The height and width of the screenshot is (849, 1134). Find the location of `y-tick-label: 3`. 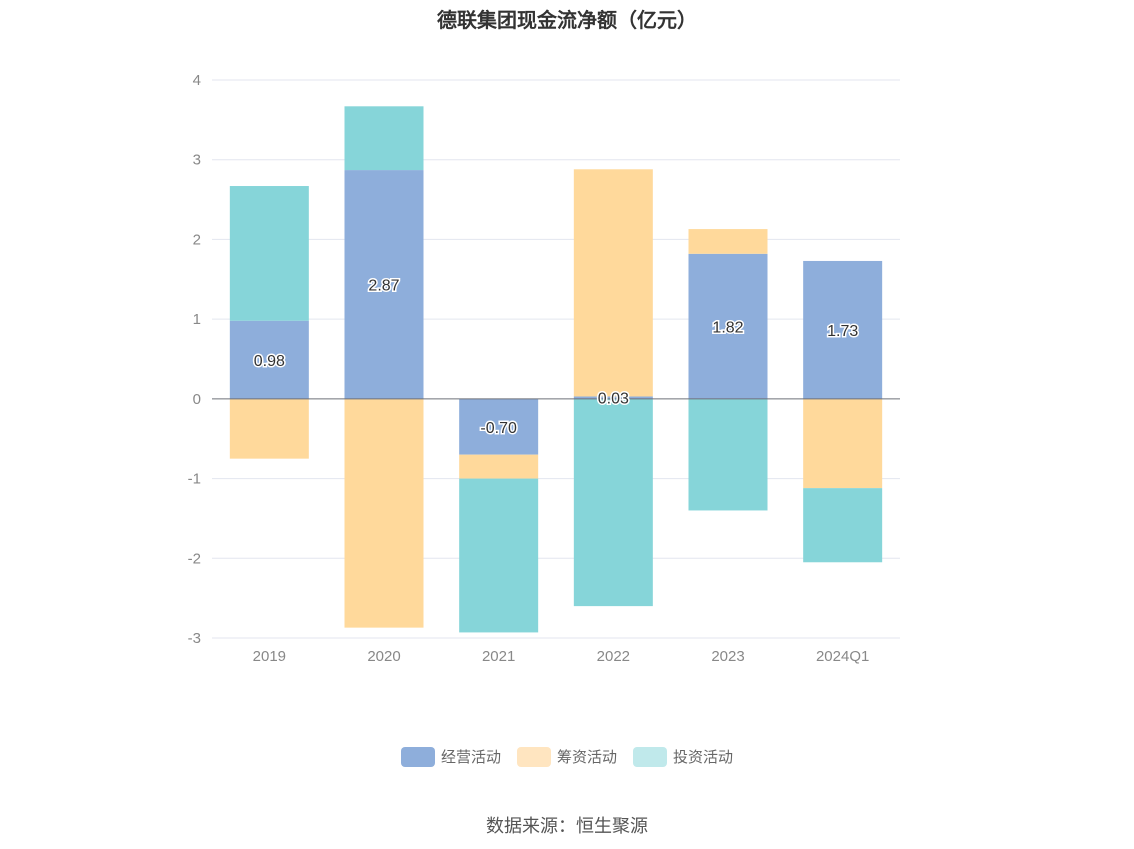

y-tick-label: 3 is located at coordinates (197, 160).